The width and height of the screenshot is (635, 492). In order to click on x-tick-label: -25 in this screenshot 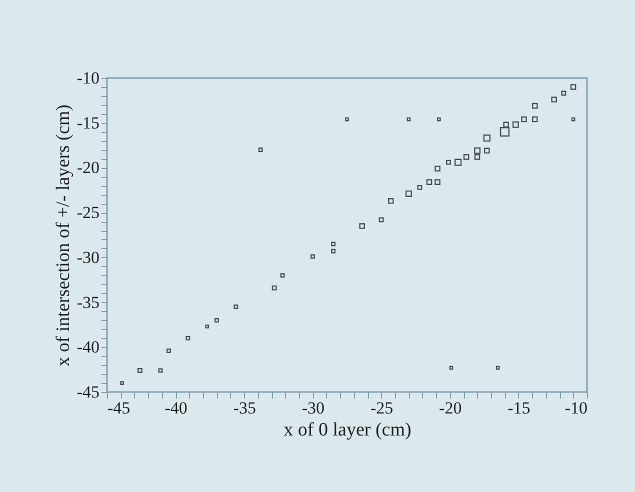, I will do `click(382, 408)`.